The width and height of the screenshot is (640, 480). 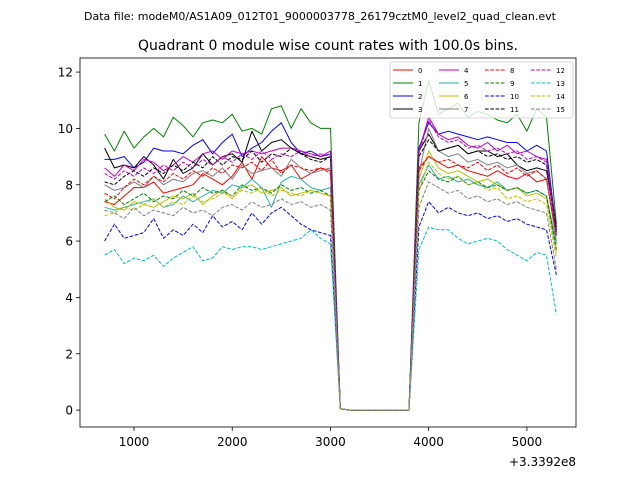 What do you see at coordinates (330, 442) in the screenshot?
I see `x-tick-label: 3000` at bounding box center [330, 442].